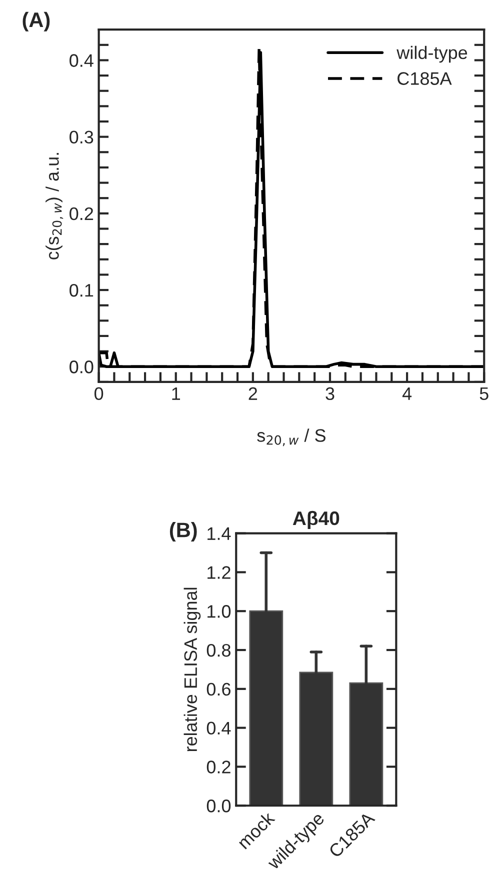  Describe the element at coordinates (253, 393) in the screenshot. I see `x-tick-label: 2` at that location.